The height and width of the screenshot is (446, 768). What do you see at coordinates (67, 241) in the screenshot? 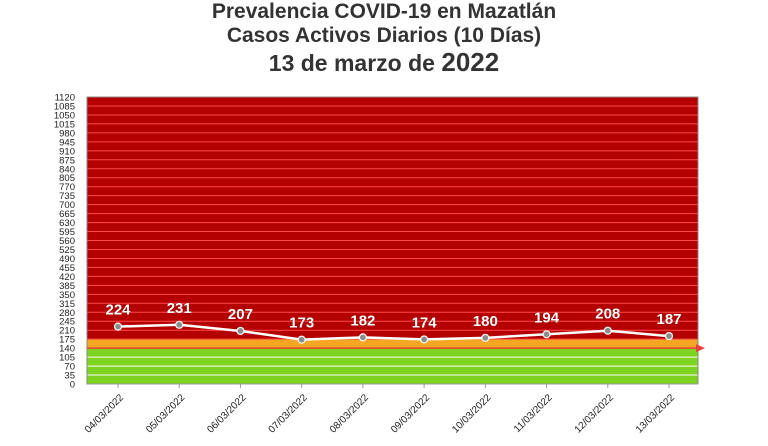
I see `y-tick-label: 560` at bounding box center [67, 241].